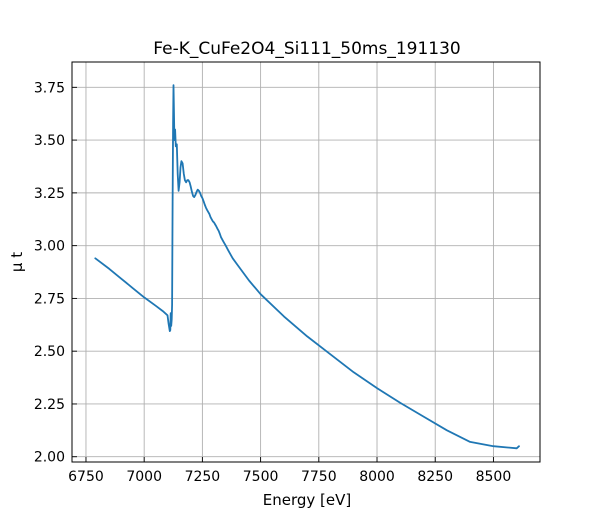 The height and width of the screenshot is (520, 600). Describe the element at coordinates (49, 247) in the screenshot. I see `y-tick-label: 3.00` at that location.